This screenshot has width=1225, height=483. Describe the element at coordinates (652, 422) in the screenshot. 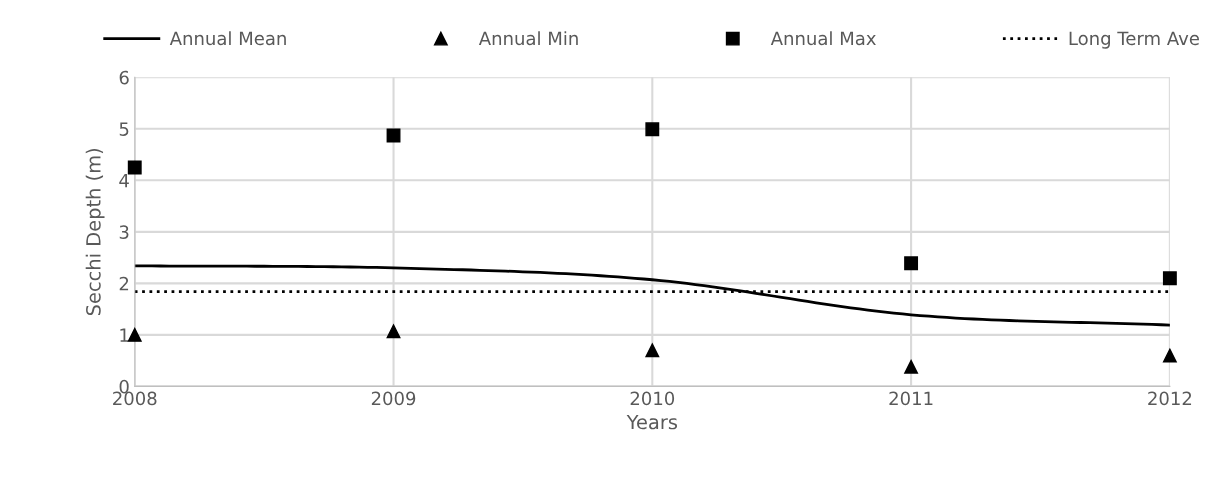

I see `x-axis-title: Years` at that location.